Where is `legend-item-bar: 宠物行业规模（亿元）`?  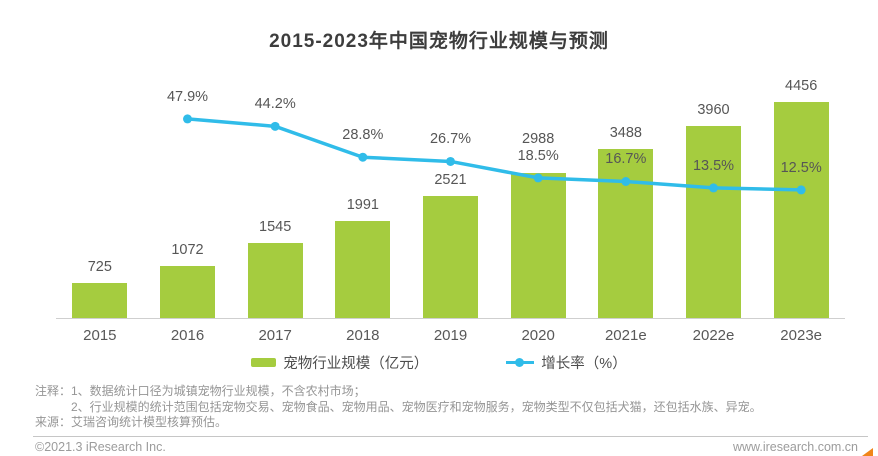
legend-item-bar: 宠物行业规模（亿元） is located at coordinates (339, 362).